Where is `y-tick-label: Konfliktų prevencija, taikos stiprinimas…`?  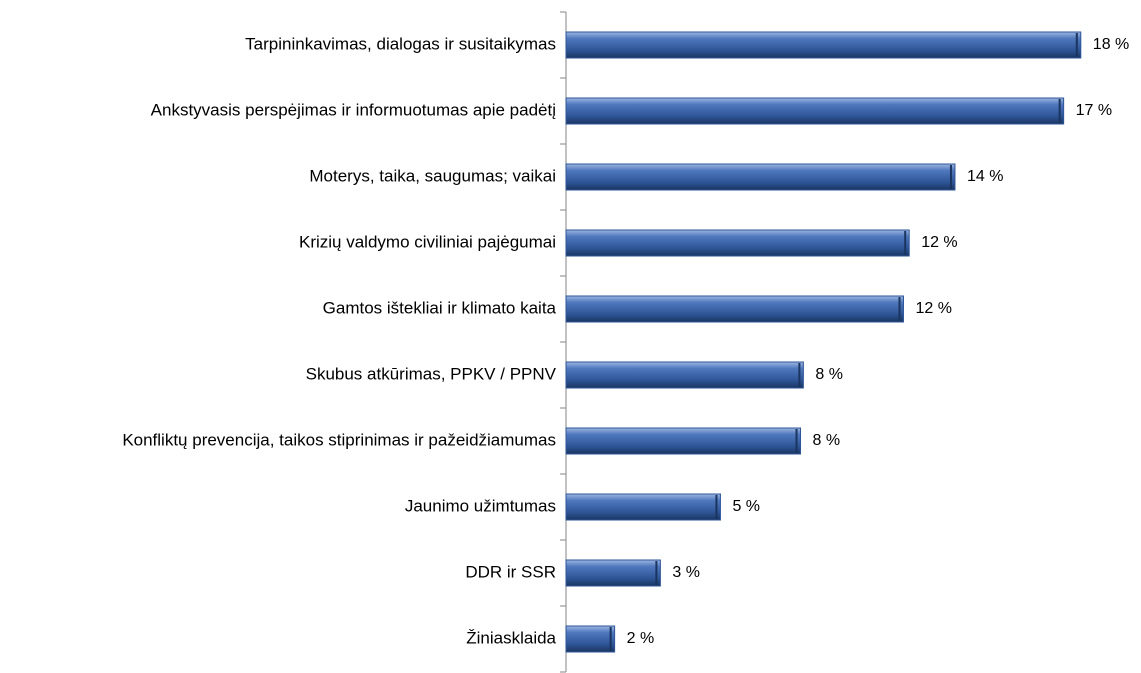 y-tick-label: Konfliktų prevencija, taikos stiprinimas… is located at coordinates (339, 439).